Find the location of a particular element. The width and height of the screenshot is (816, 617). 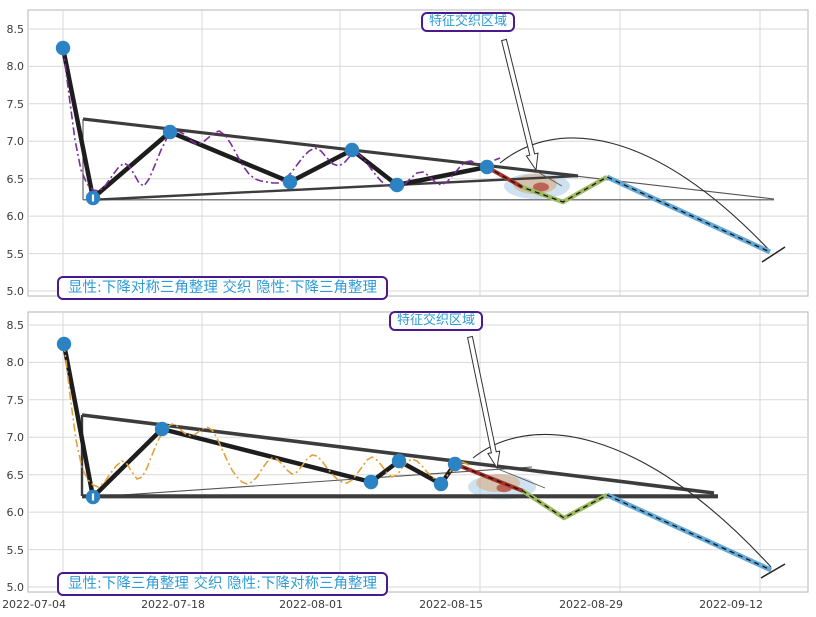

ellipse-red is located at coordinates (541, 187).